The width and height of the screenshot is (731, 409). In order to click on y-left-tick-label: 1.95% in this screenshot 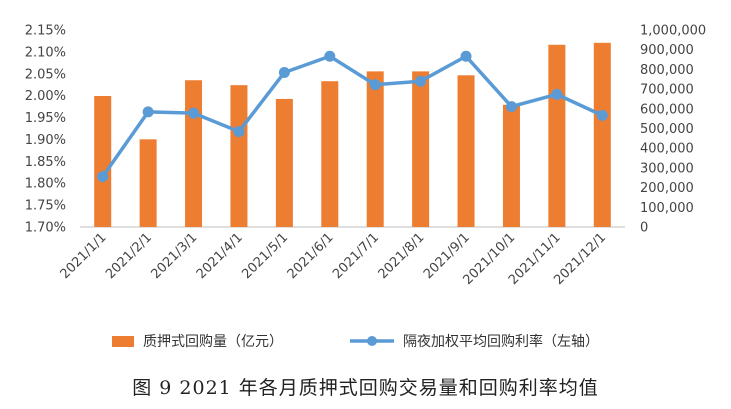, I will do `click(45, 118)`.